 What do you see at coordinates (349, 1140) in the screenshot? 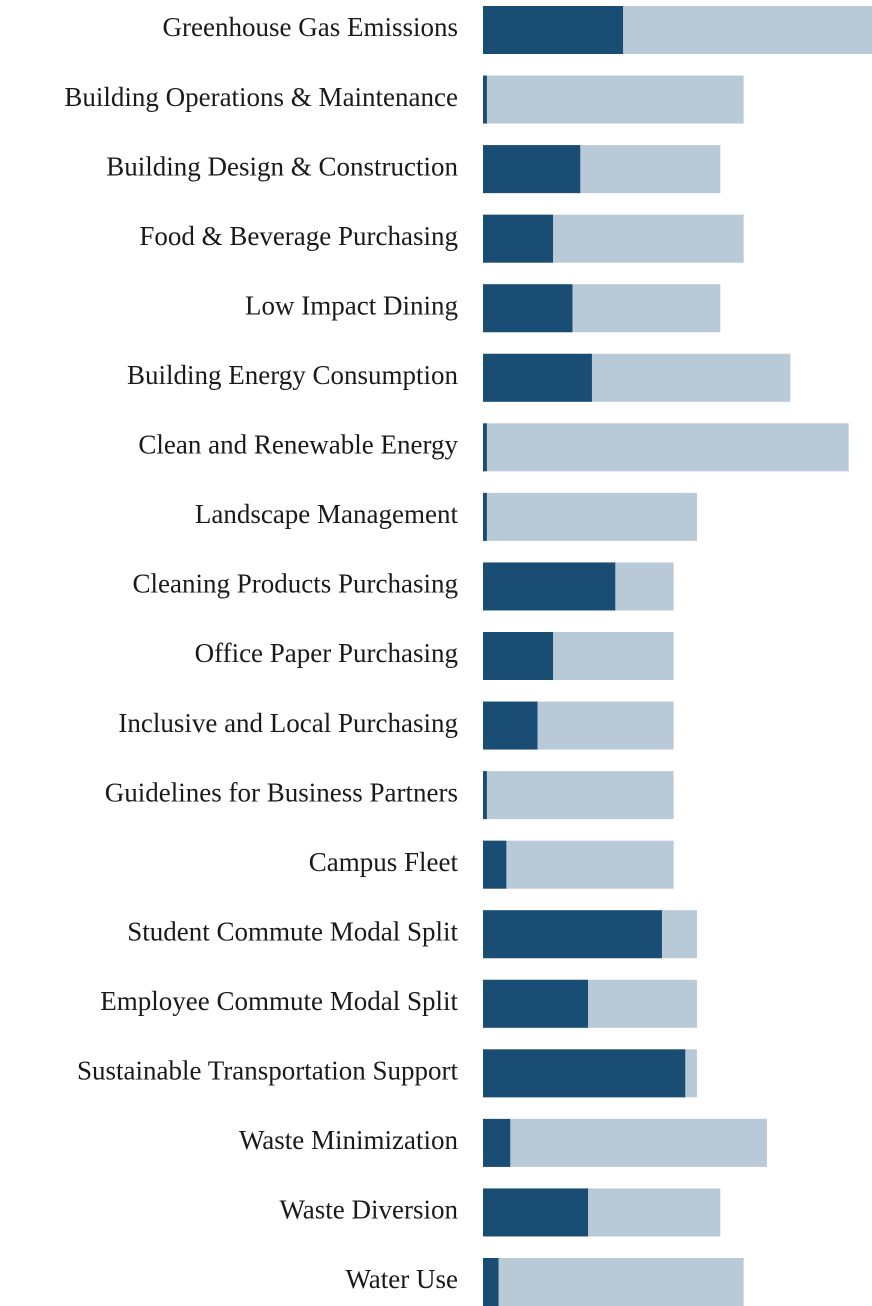
I see `category-label: Waste Minimization` at bounding box center [349, 1140].